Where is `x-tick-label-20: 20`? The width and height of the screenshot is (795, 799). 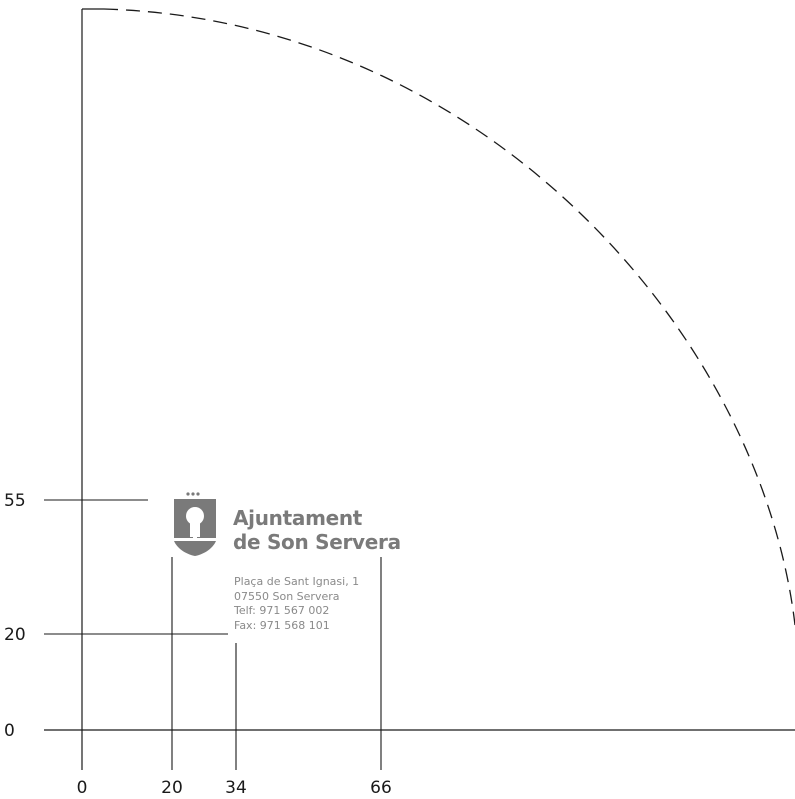 x-tick-label-20: 20 is located at coordinates (172, 788).